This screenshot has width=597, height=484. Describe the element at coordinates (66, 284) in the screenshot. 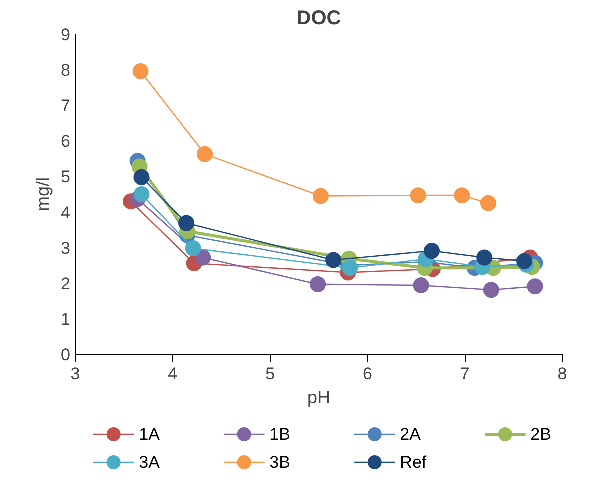

I see `y-tick-label: 2` at that location.